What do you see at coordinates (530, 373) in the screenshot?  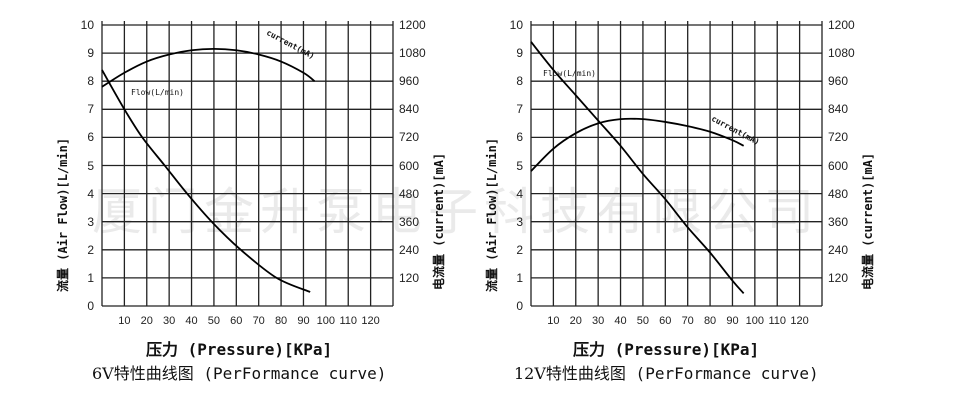 I see `title-voltage: 12V` at bounding box center [530, 373].